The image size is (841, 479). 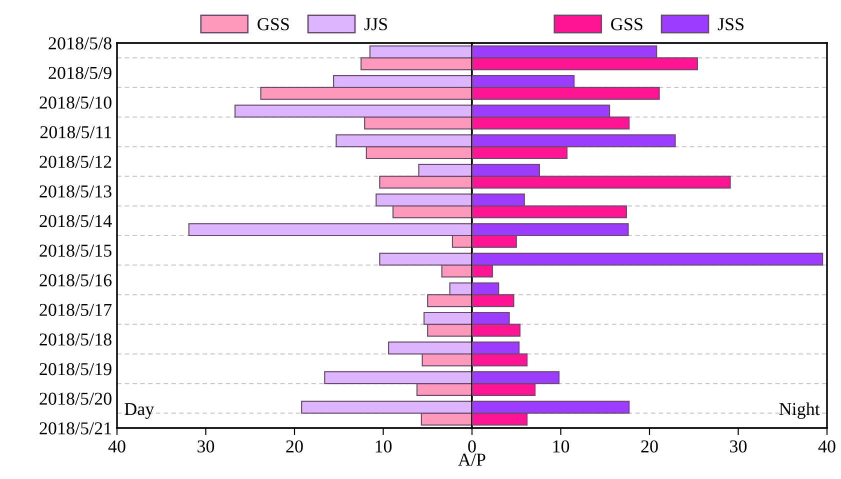 I want to click on y-tick-label: 2018/5/20, so click(x=76, y=398).